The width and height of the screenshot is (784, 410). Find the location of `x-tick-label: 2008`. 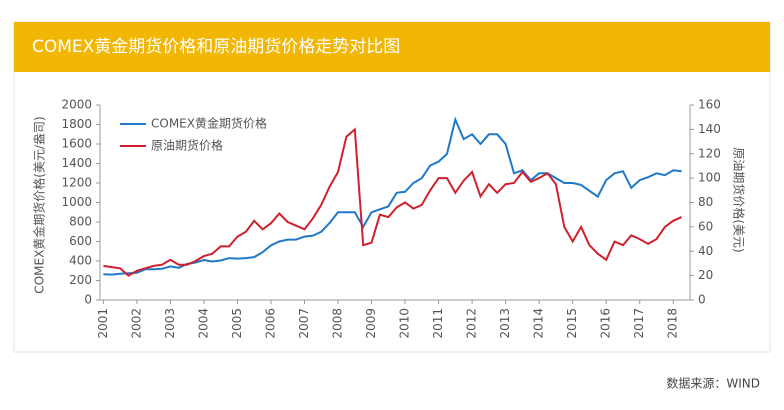

x-tick-label: 2008 is located at coordinates (338, 323).